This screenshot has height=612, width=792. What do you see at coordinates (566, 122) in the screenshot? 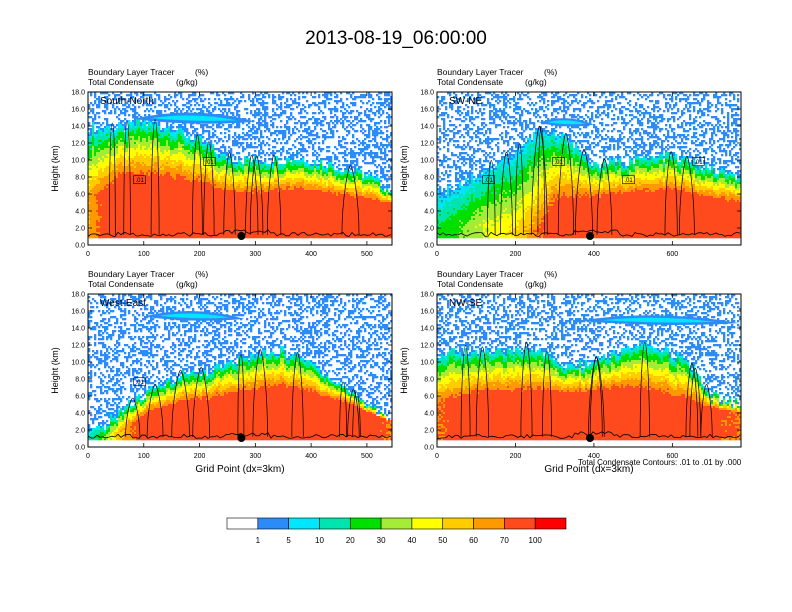
I see `upper-cloud-core` at bounding box center [566, 122].